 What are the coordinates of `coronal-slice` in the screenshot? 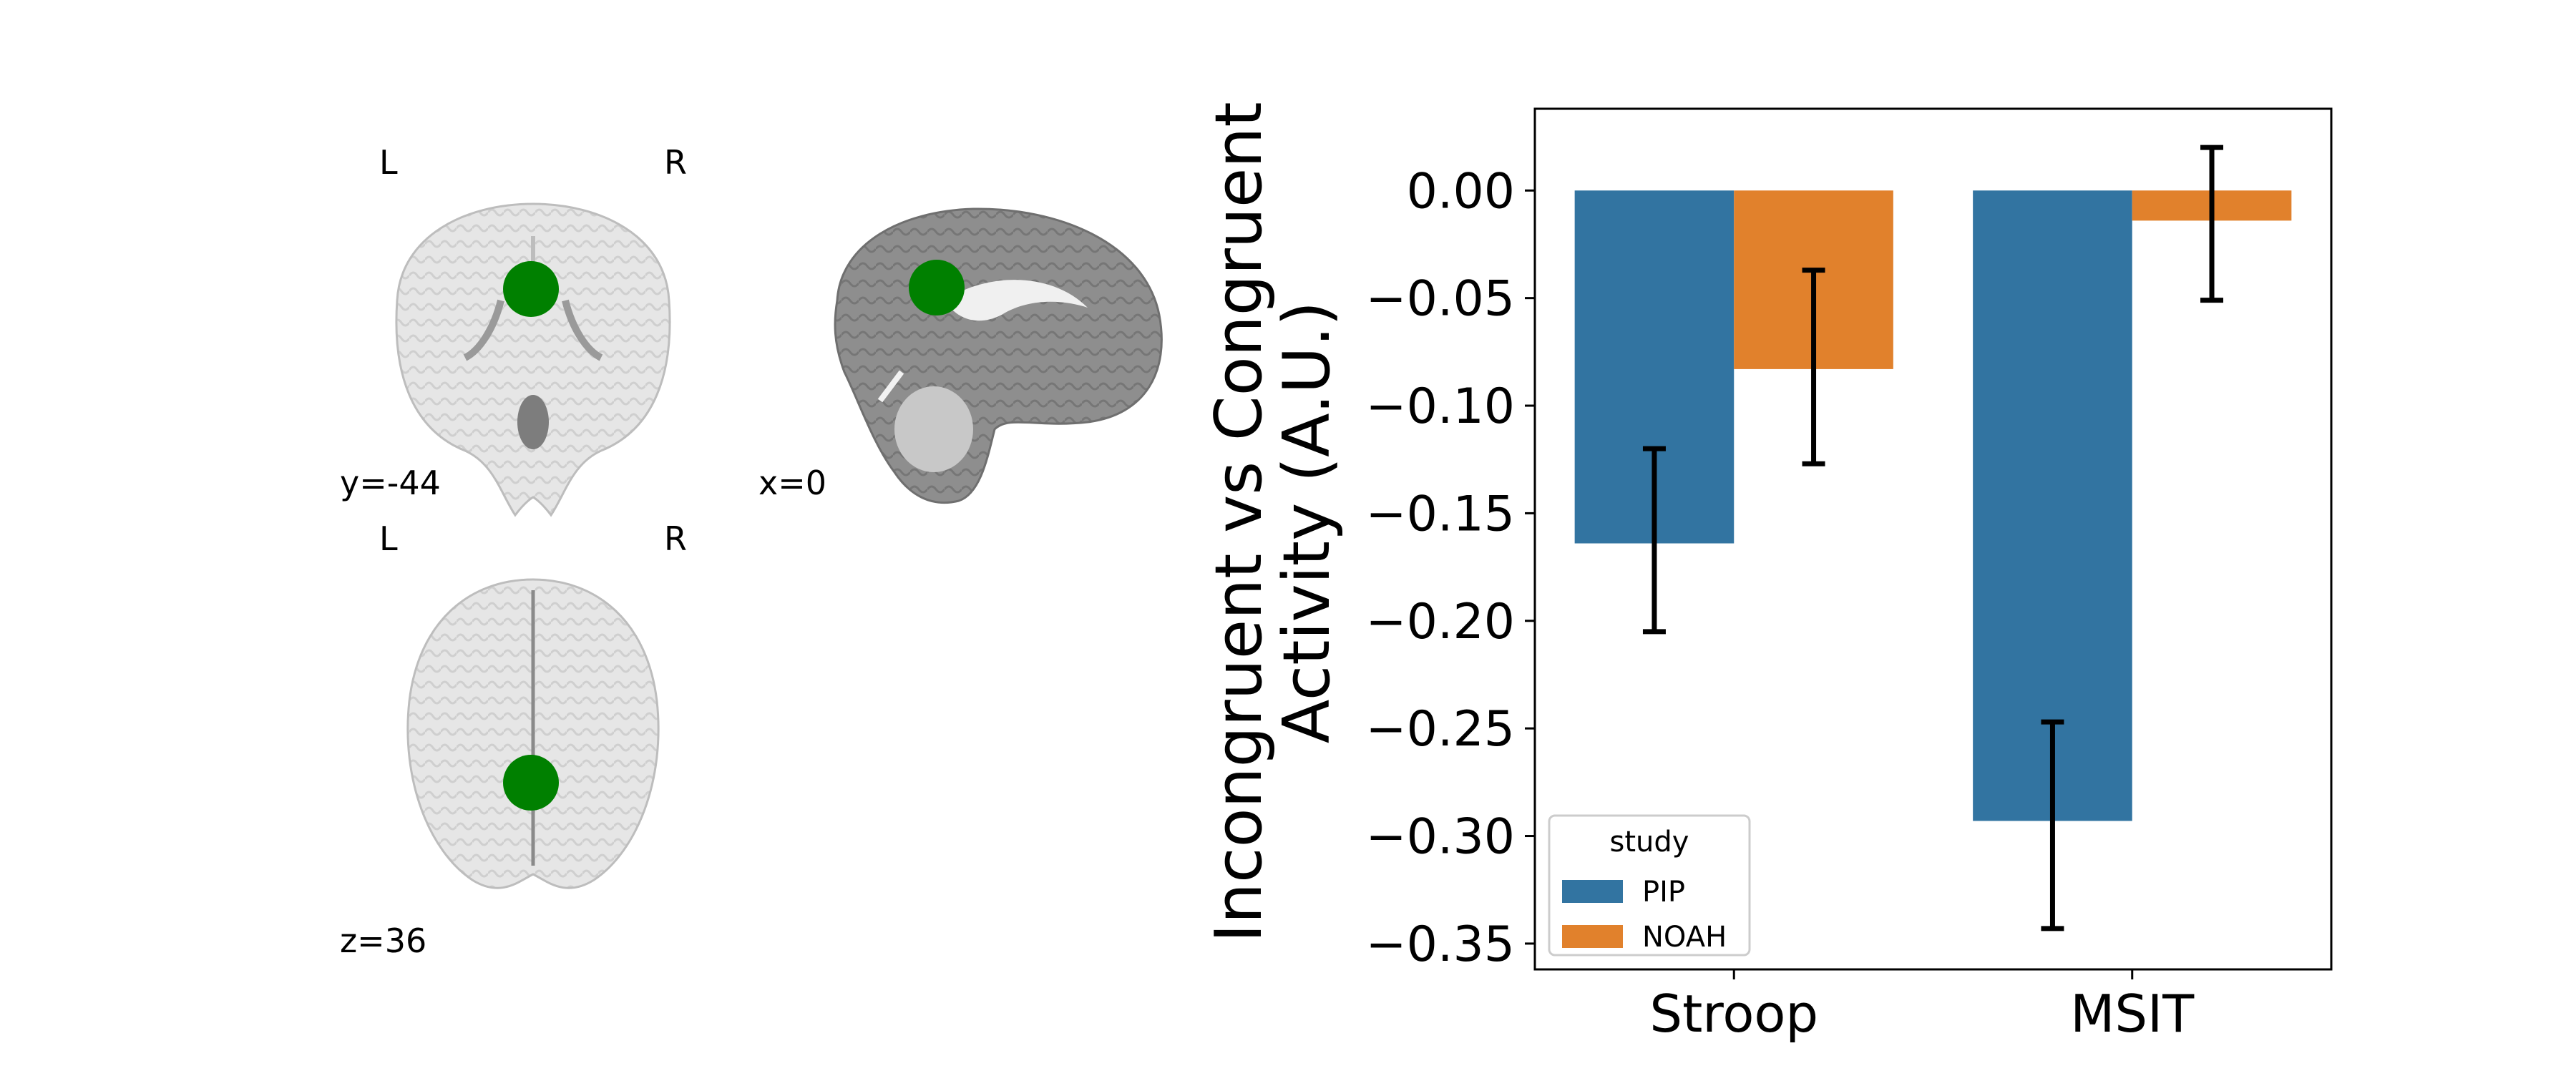 It's located at (533, 360).